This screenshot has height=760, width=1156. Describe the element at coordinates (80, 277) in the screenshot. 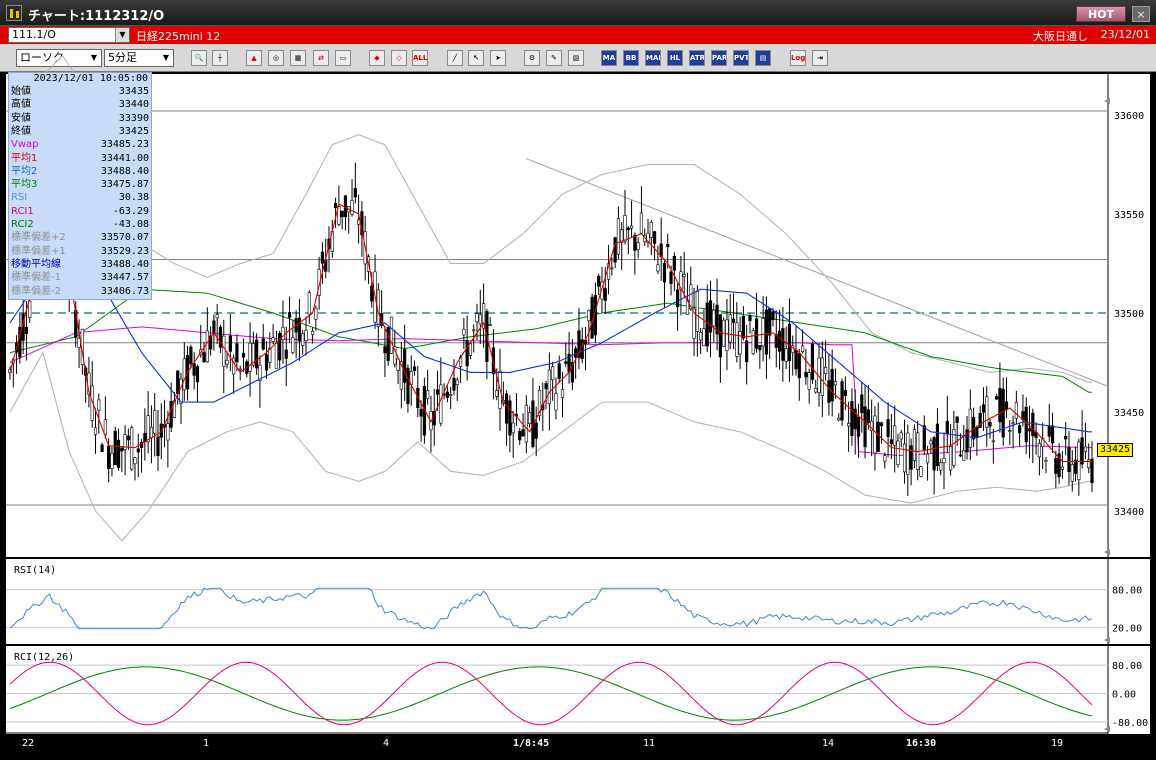

I see `data-panel-row: 標準偏差-1 33447.57` at that location.